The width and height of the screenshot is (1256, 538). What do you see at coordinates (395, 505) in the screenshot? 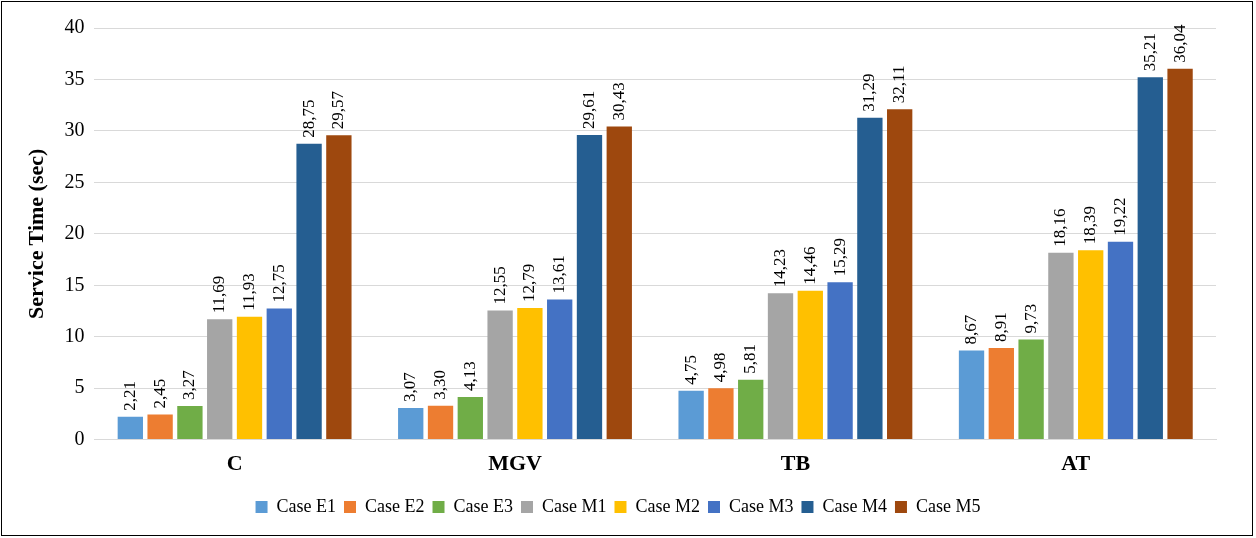
I see `legend-label: Case E2` at bounding box center [395, 505].